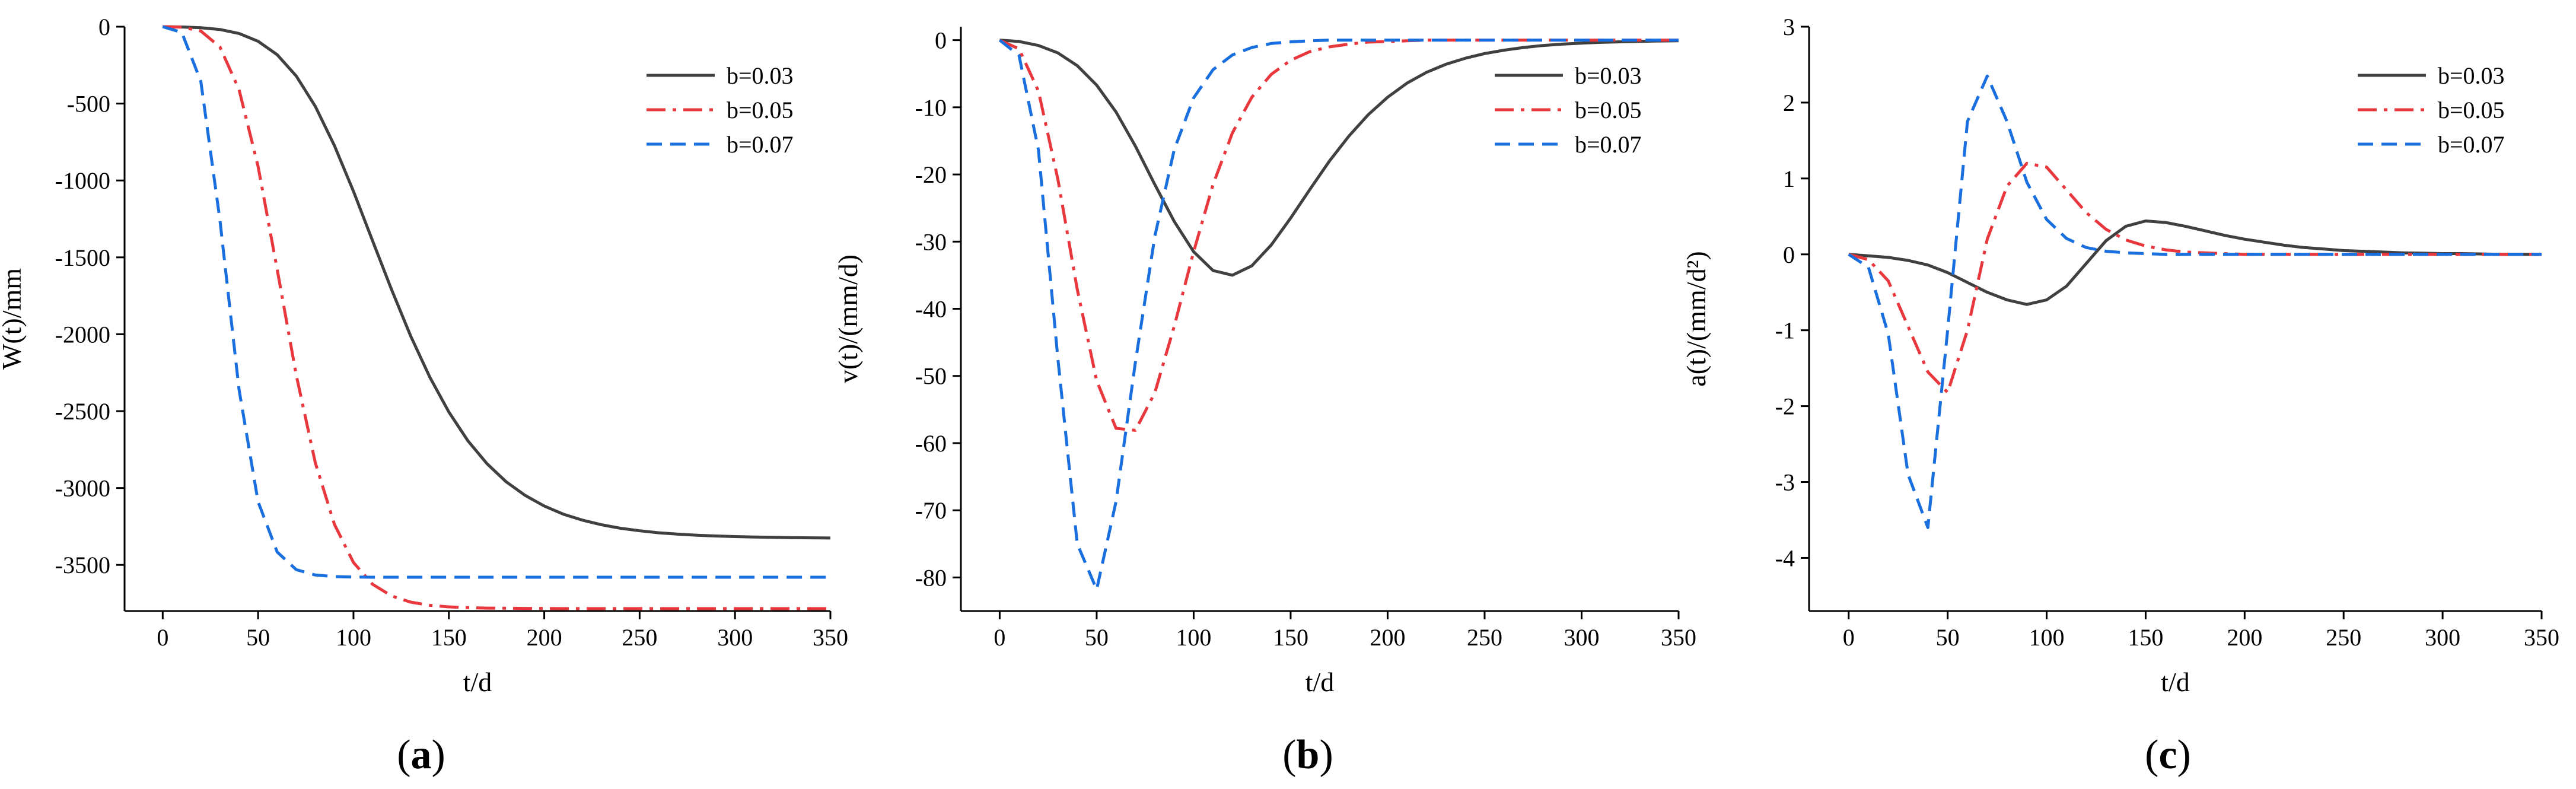 The image size is (2576, 789). What do you see at coordinates (931, 174) in the screenshot?
I see `y-tick-label: -20` at bounding box center [931, 174].